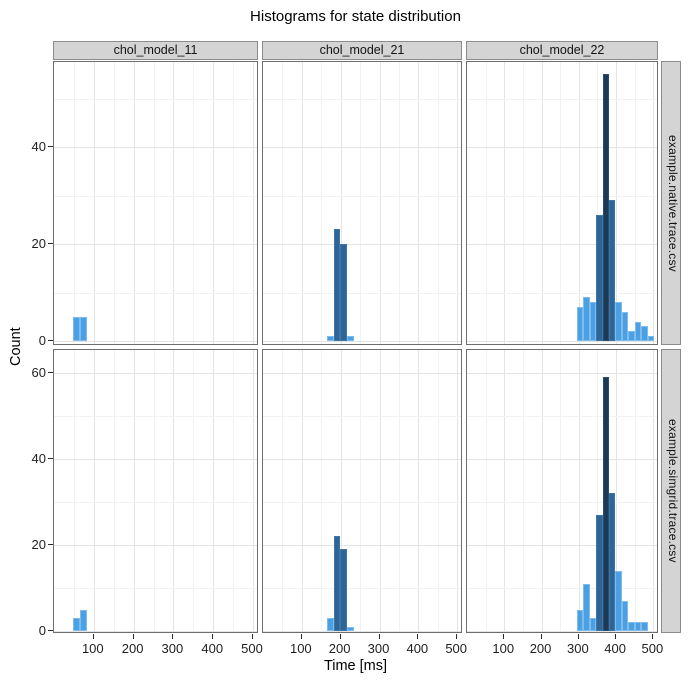  Describe the element at coordinates (362, 203) in the screenshot. I see `facet-panel-example.native.trace.csv-chol_model_21` at that location.